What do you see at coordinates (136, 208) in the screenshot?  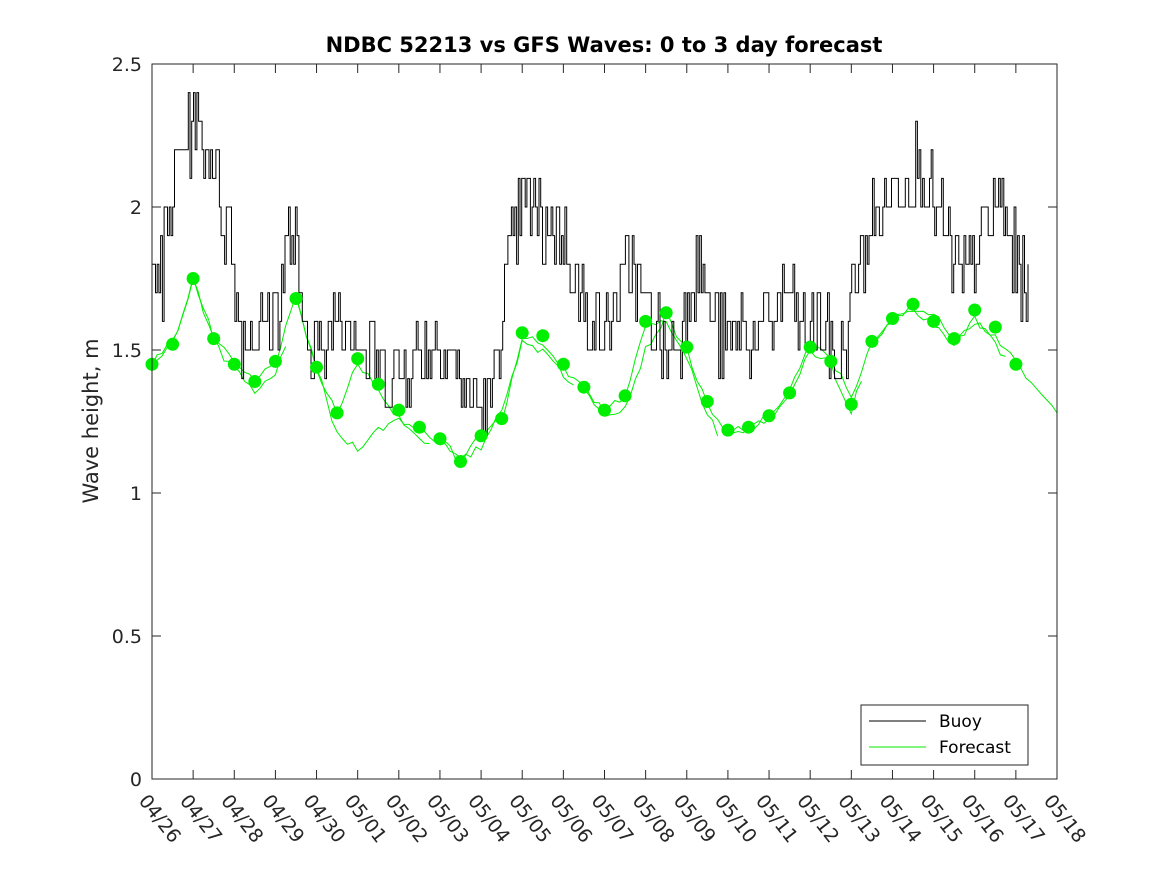 I see `y-tick-label: 2` at bounding box center [136, 208].